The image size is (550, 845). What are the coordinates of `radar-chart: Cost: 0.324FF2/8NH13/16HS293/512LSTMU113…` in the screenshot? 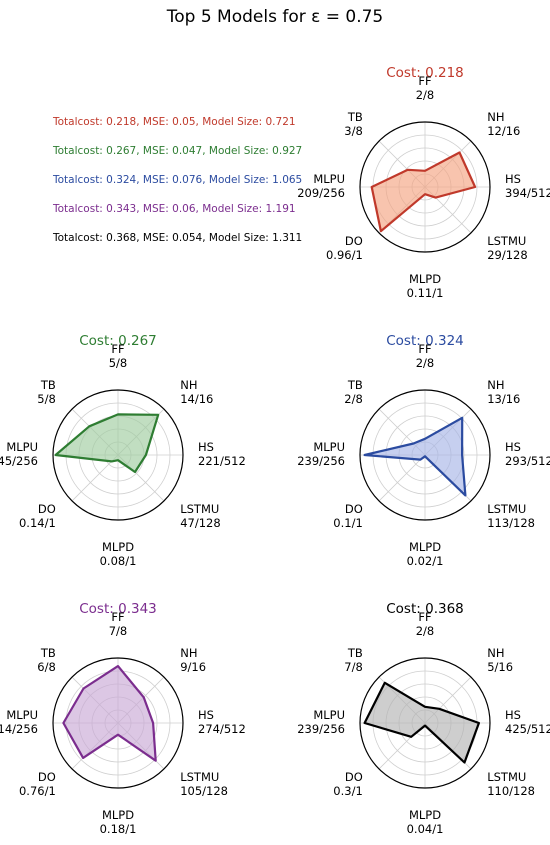 It's located at (423, 450).